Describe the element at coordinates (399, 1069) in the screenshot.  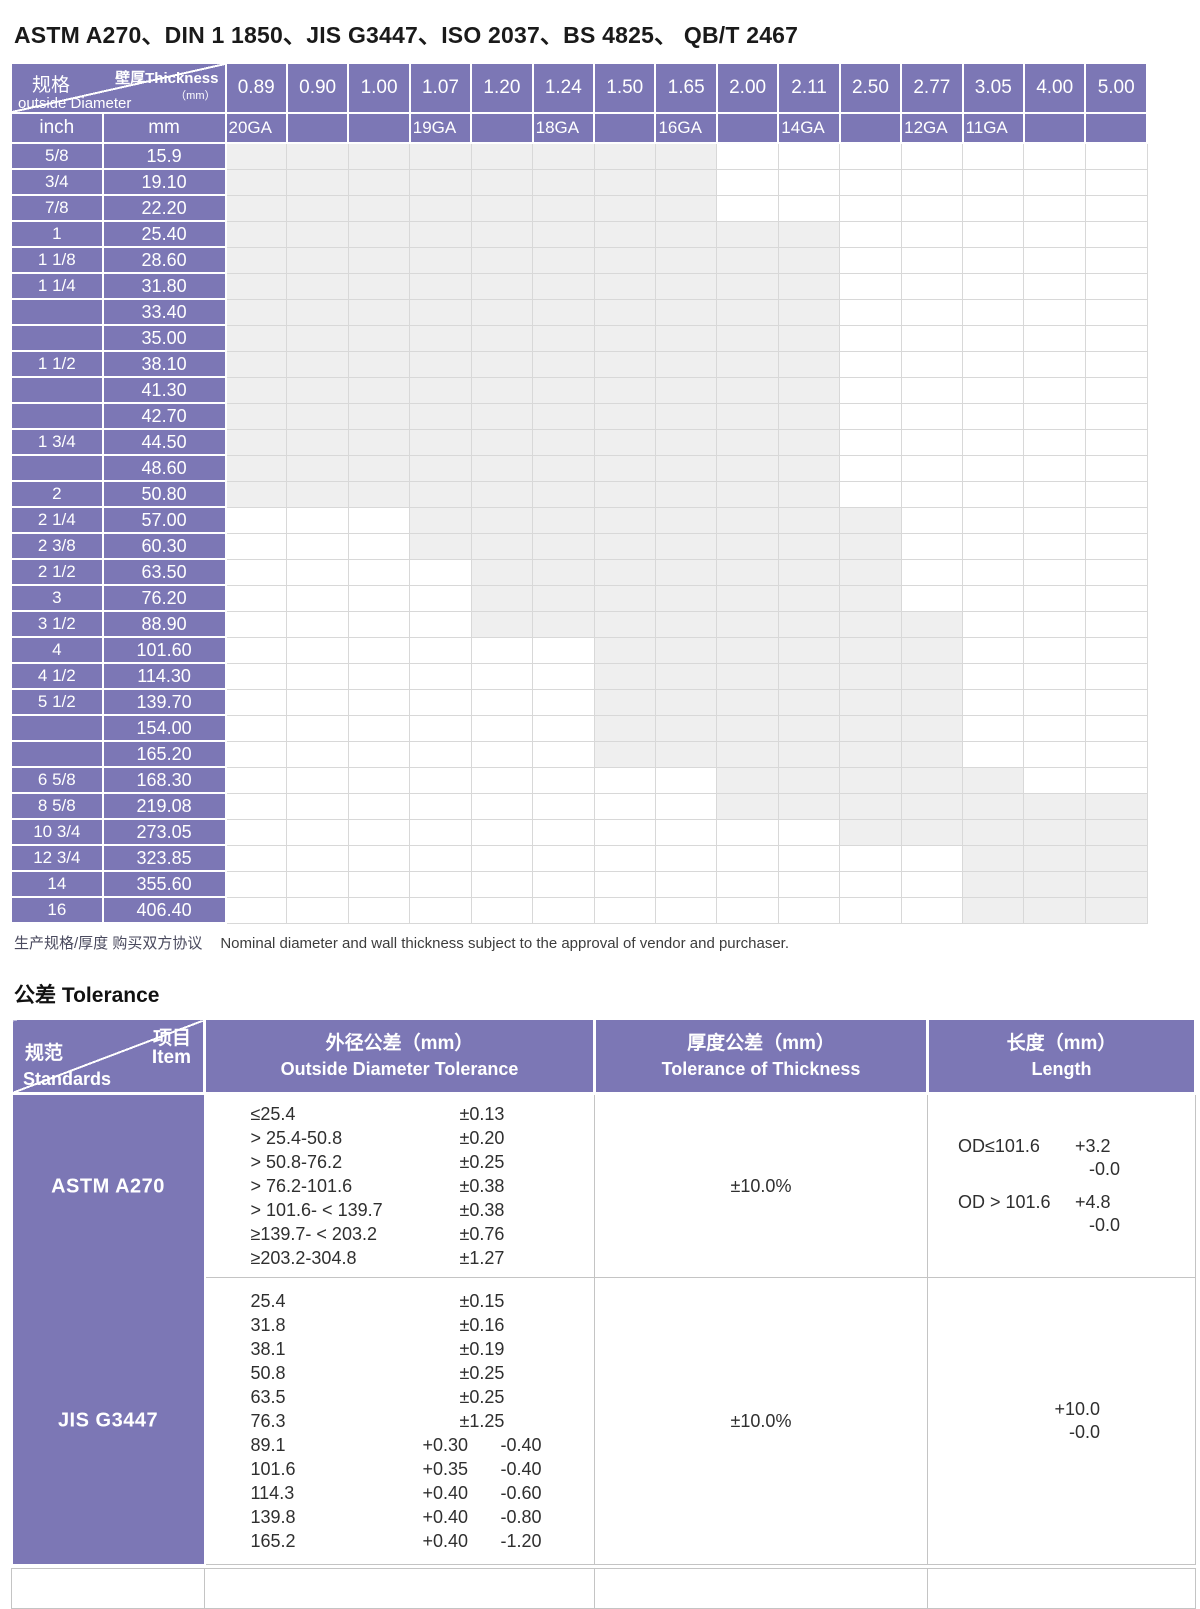
I see `od-tolerance-header-en: Outside Diameter Tolerance` at that location.